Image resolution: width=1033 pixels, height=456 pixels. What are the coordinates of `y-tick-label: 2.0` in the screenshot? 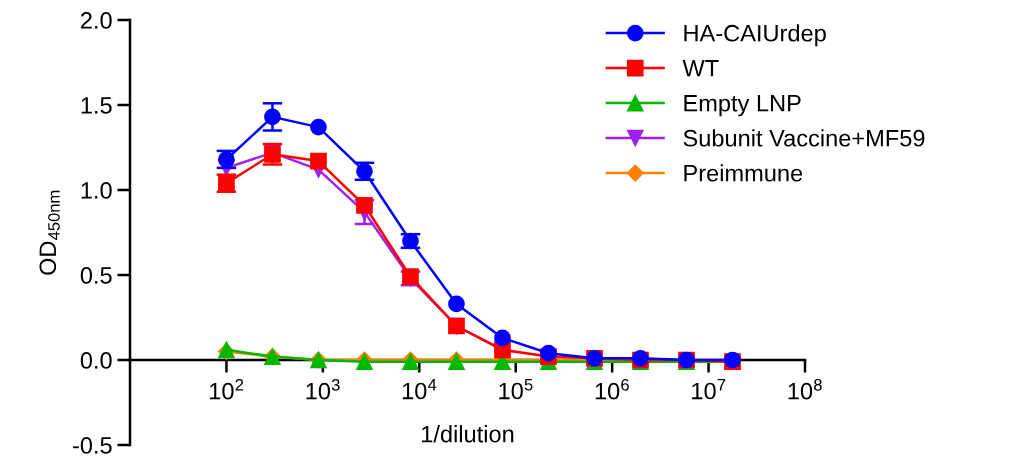 It's located at (96, 20).